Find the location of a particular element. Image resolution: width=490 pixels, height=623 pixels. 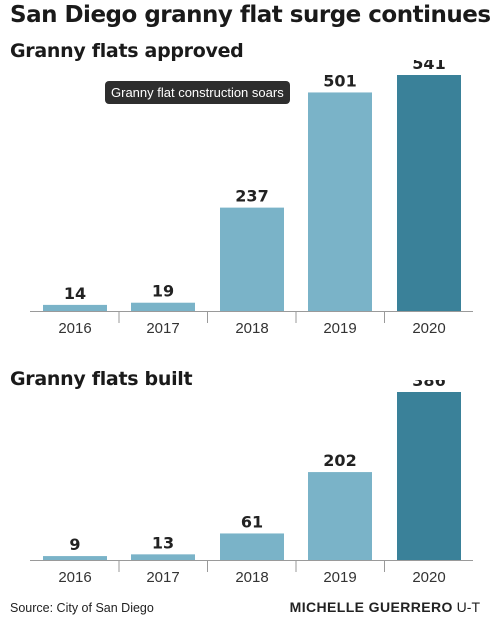

data-label-2020: 386 is located at coordinates (428, 385).